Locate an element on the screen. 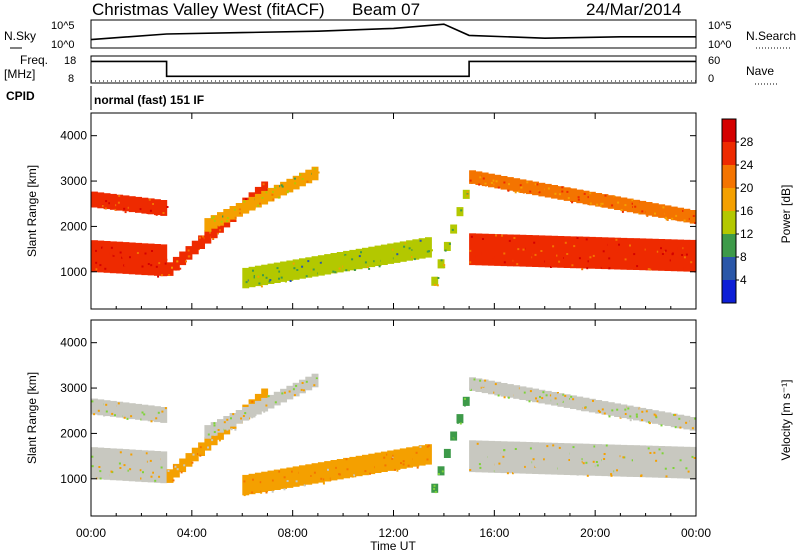 Image resolution: width=800 pixels, height=554 pixels. beam-label: Beam 07 is located at coordinates (386, 9).